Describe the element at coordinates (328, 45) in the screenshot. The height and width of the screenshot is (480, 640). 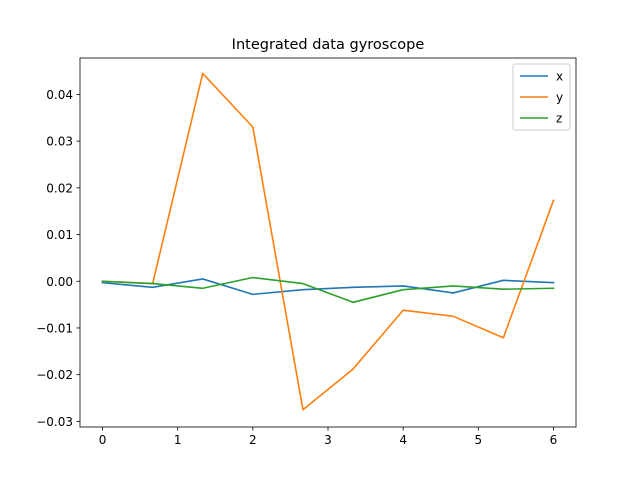
I see `chart-title: Integrated data gyroscope` at that location.